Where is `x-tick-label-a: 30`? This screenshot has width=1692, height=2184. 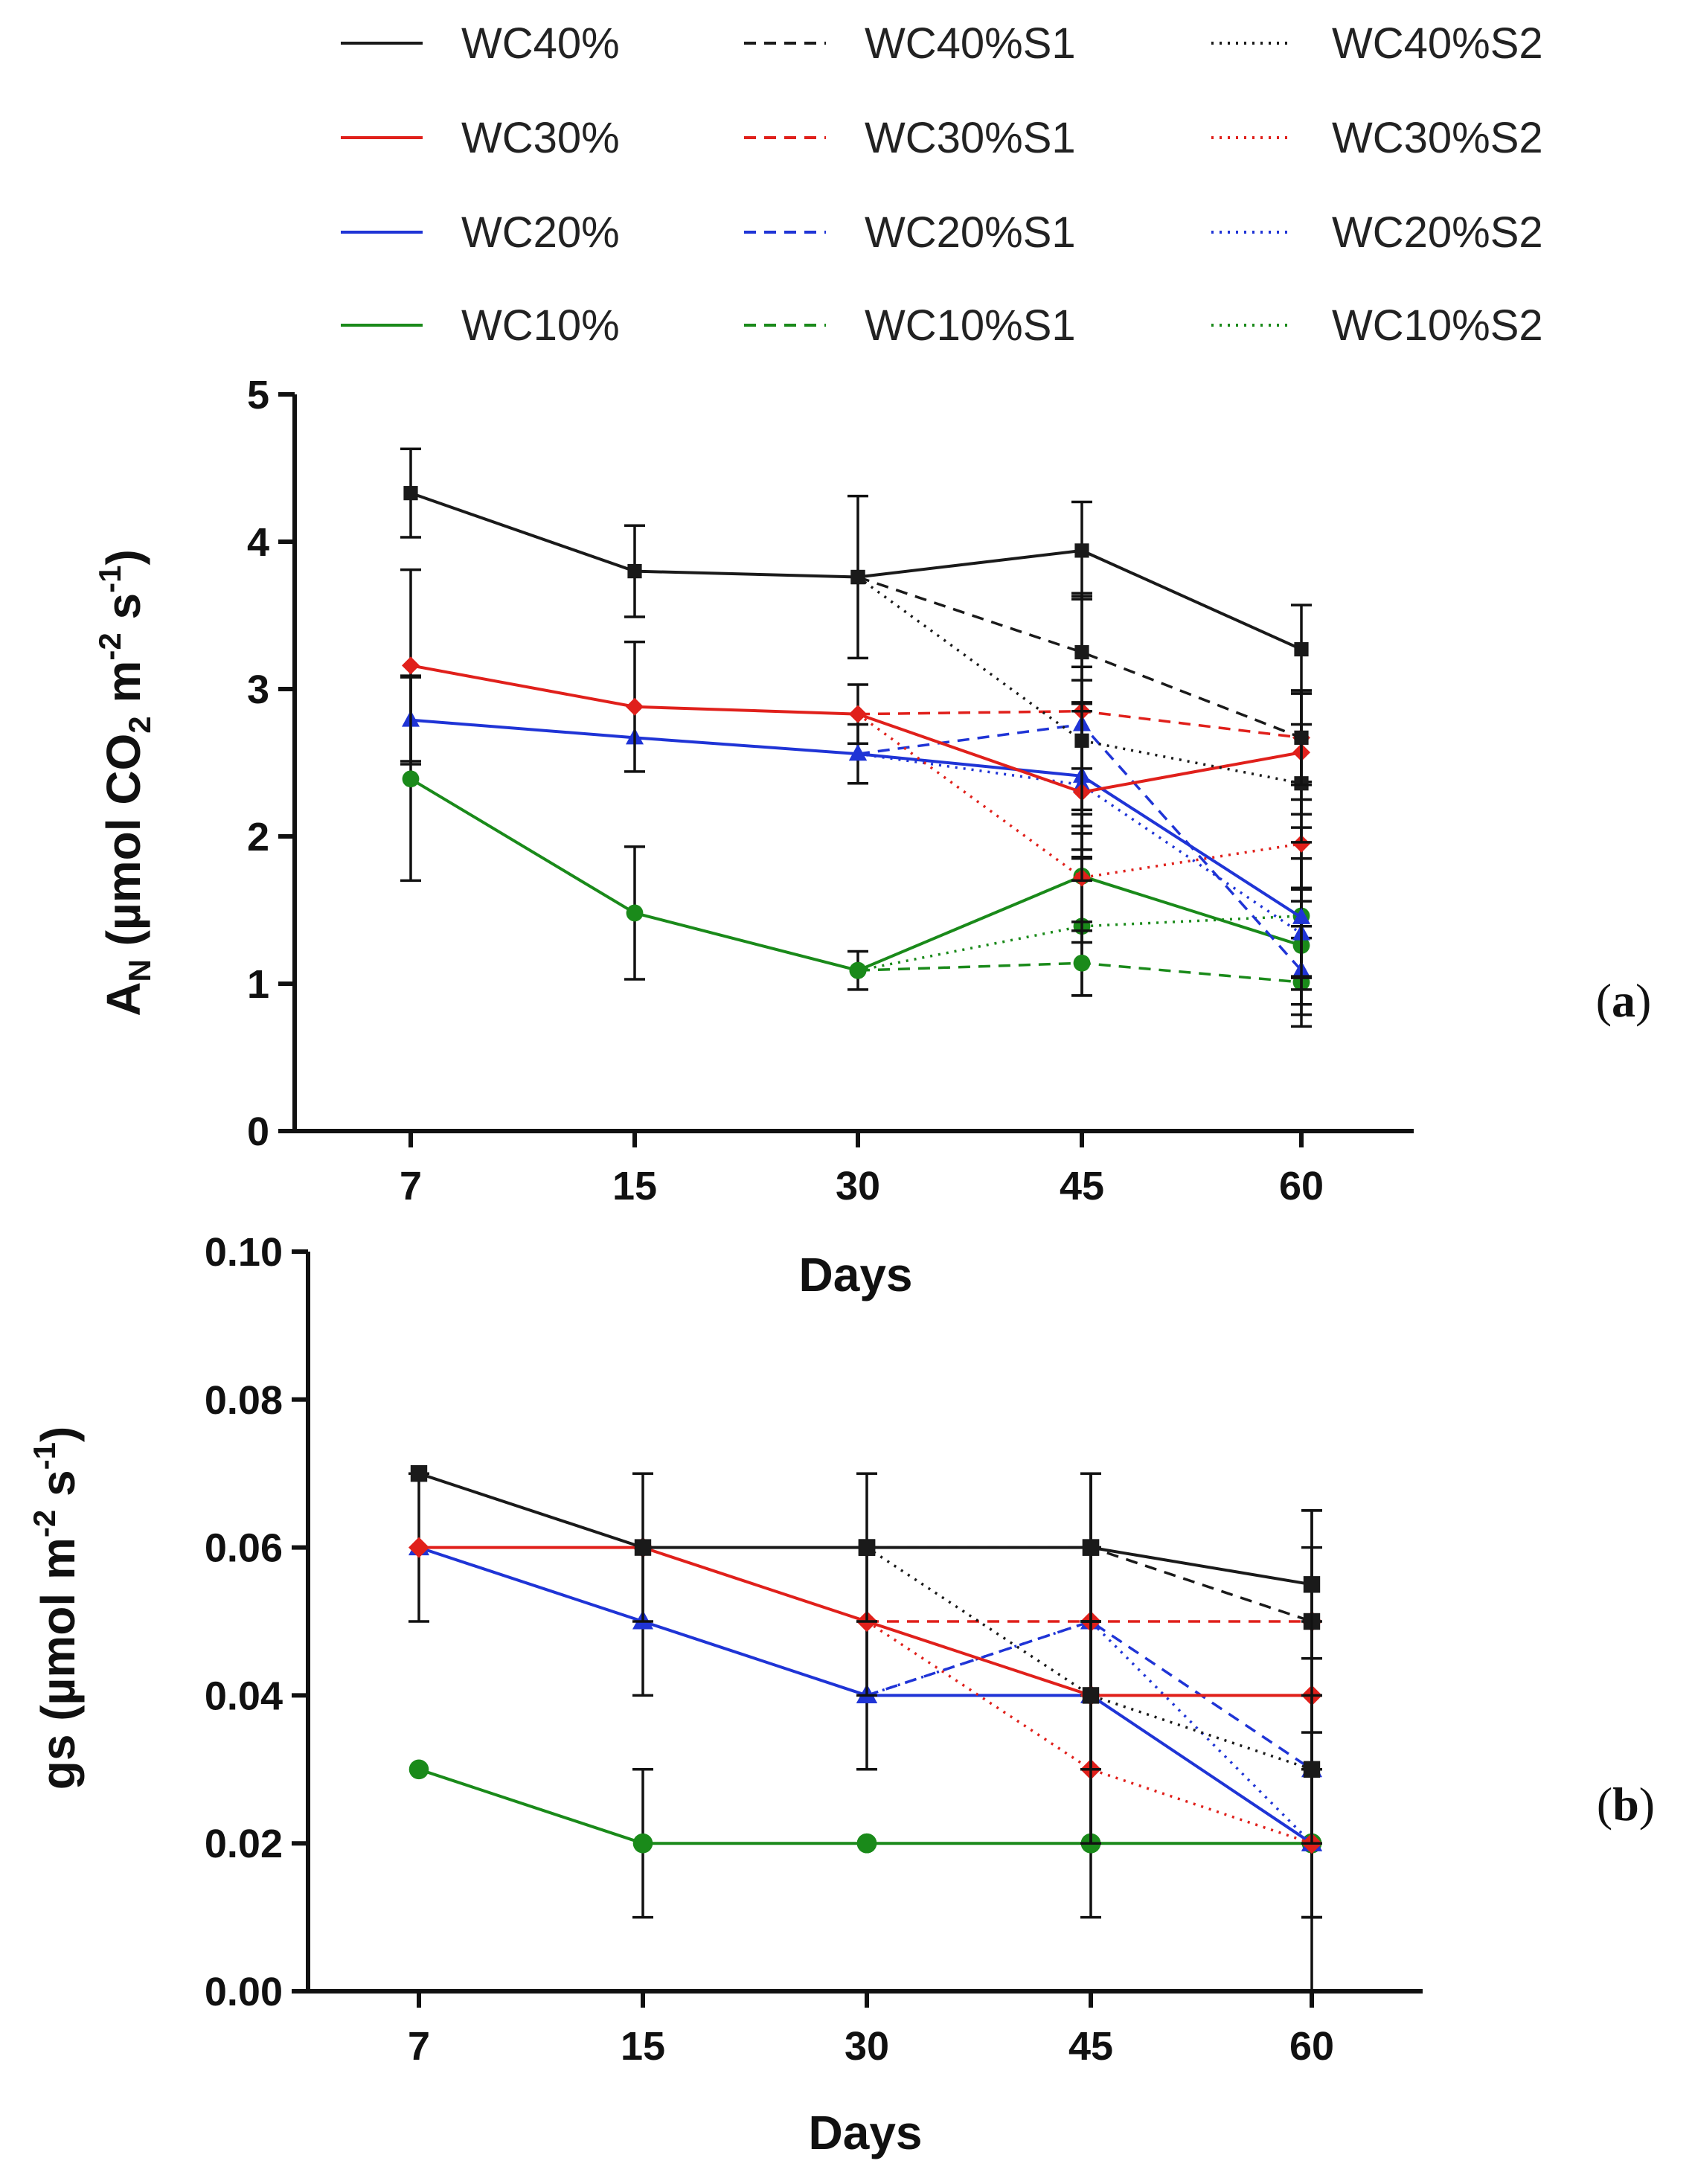 x-tick-label-a: 30 is located at coordinates (858, 1186).